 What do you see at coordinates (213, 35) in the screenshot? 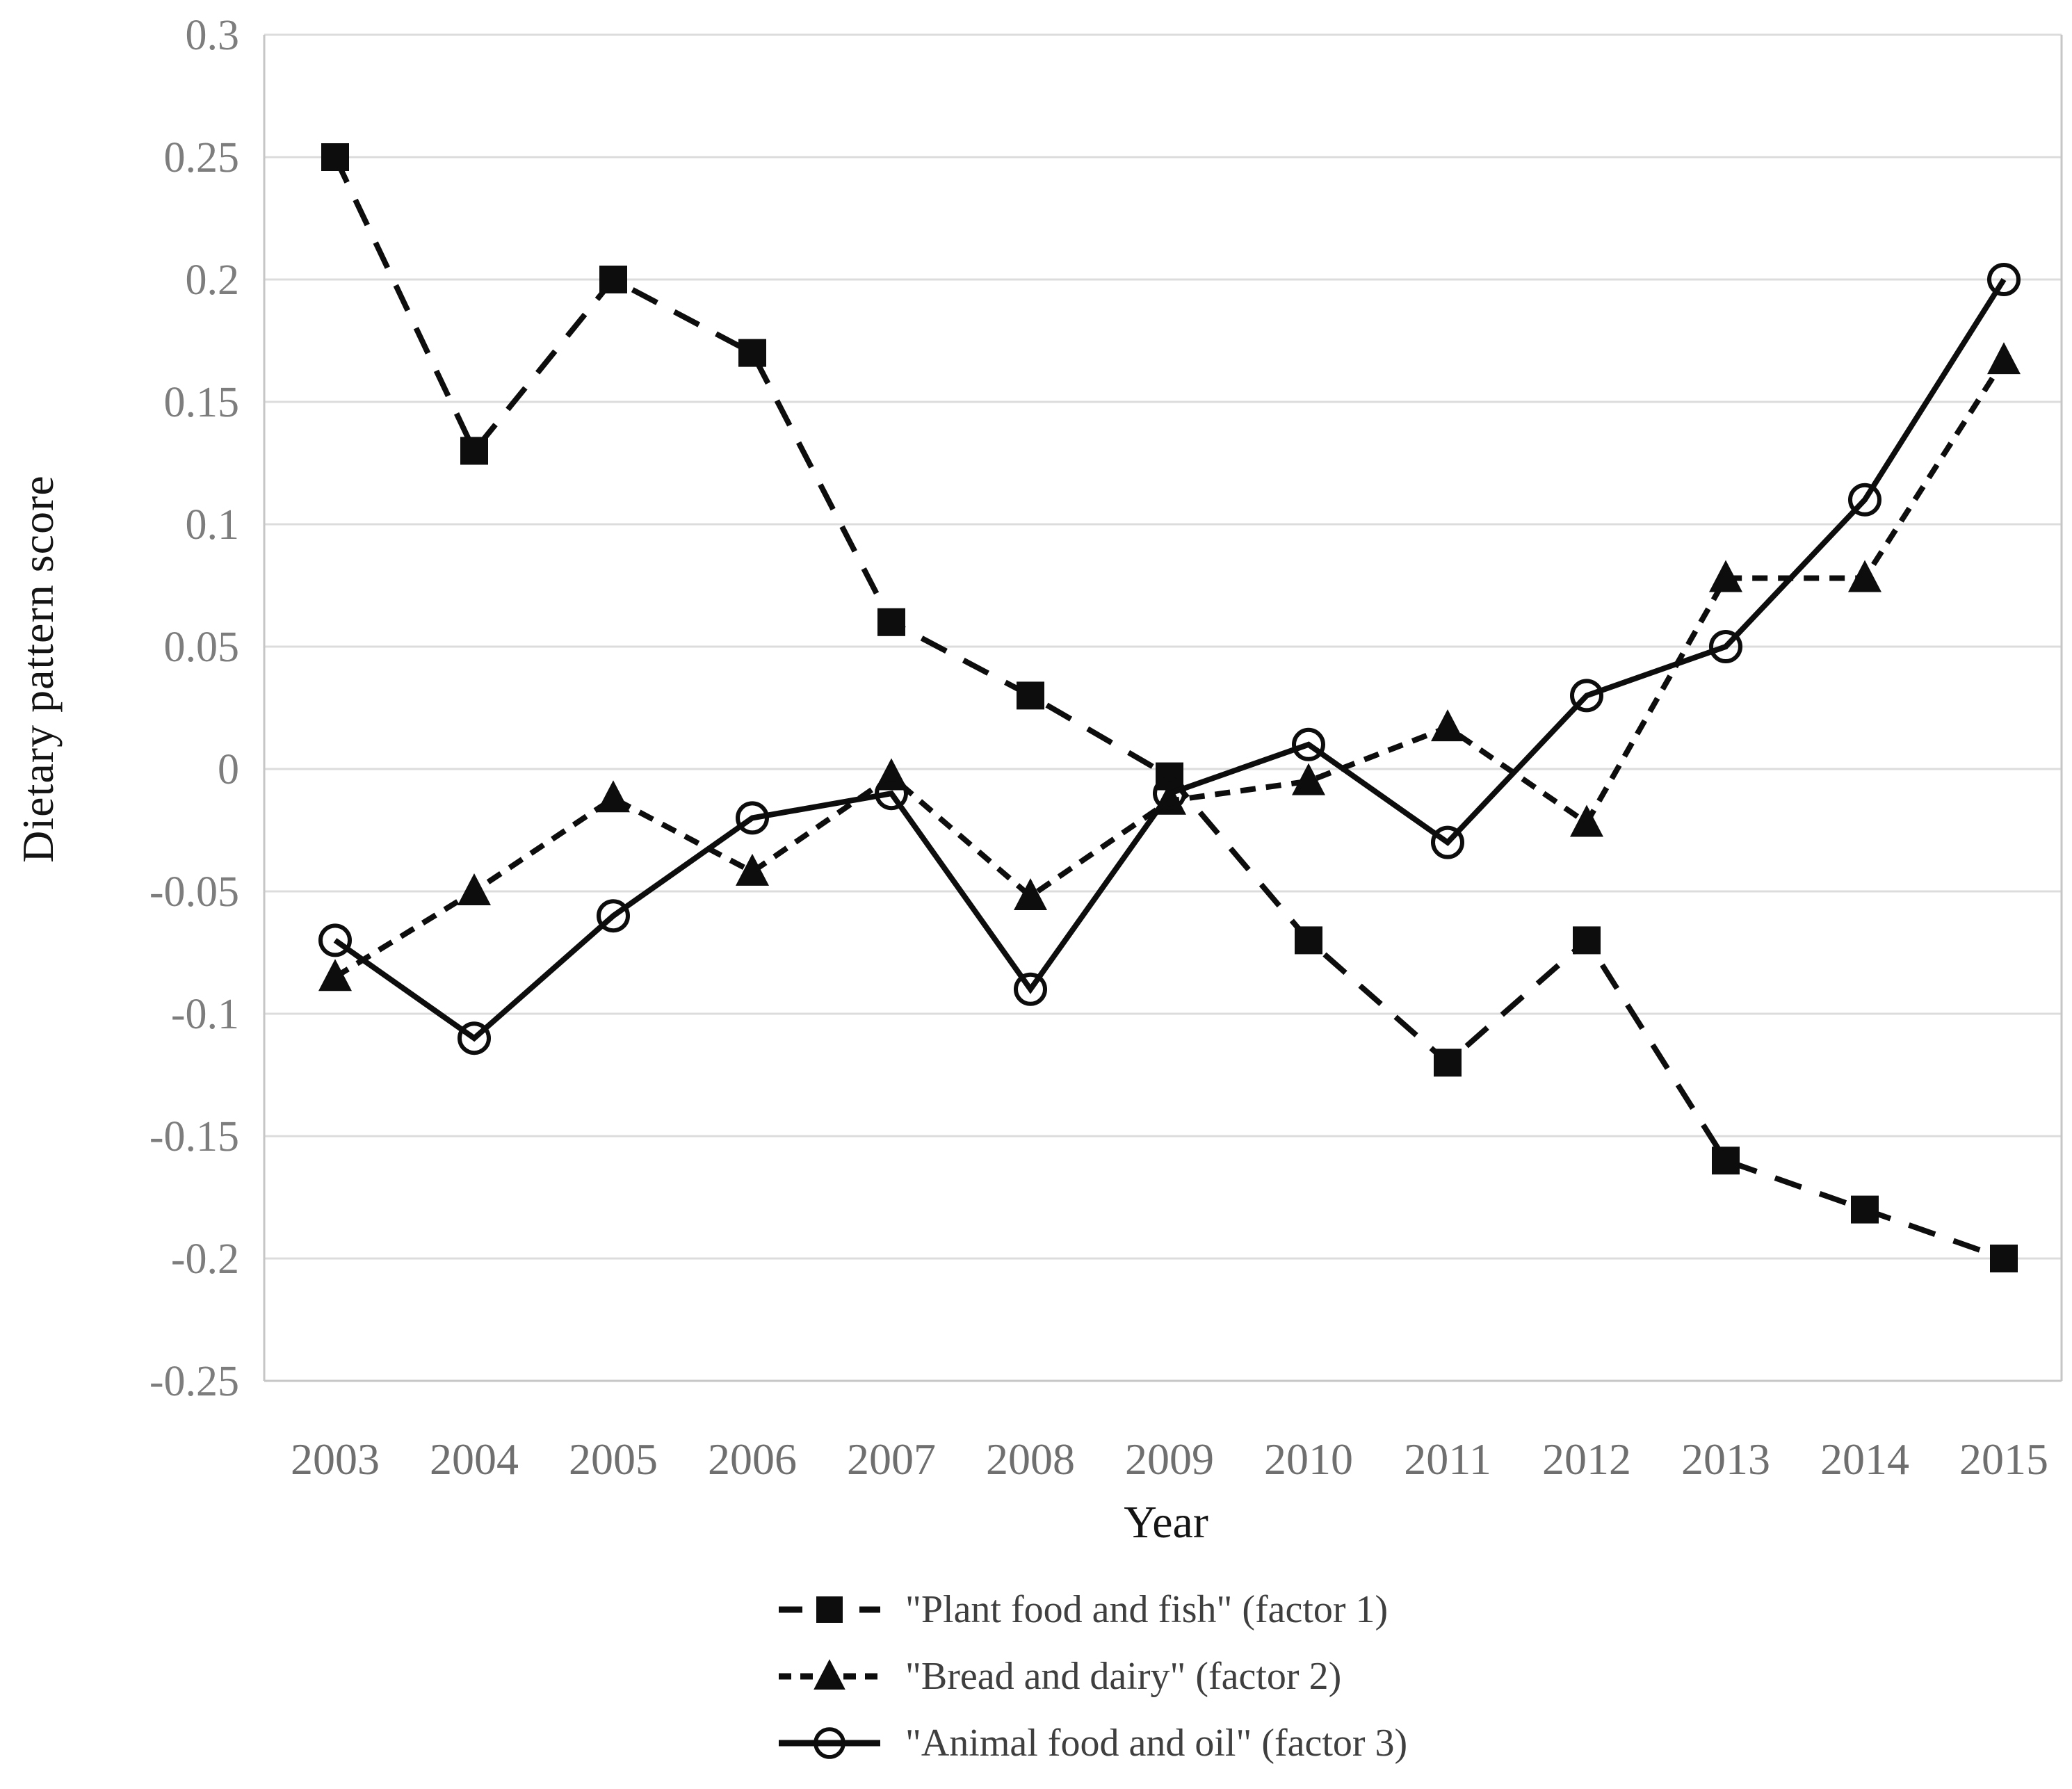
I see `y-tick-label: 0.3` at bounding box center [213, 35].